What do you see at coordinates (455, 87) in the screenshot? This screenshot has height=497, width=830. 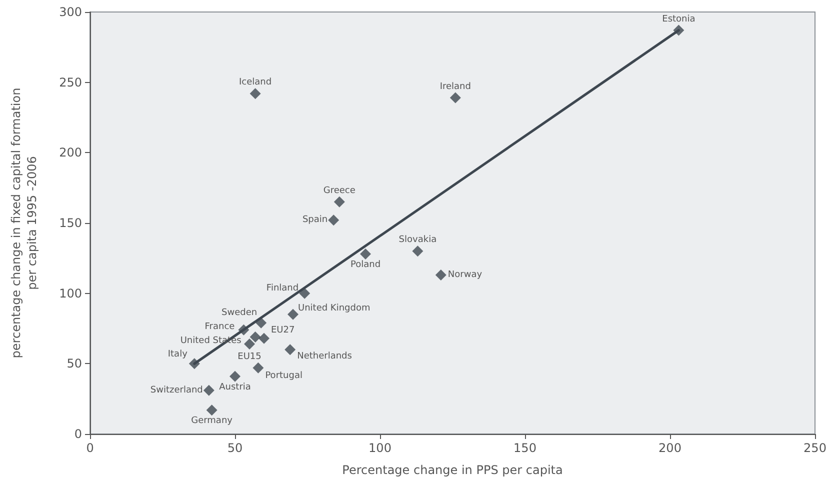 I see `annotation: Ireland` at bounding box center [455, 87].